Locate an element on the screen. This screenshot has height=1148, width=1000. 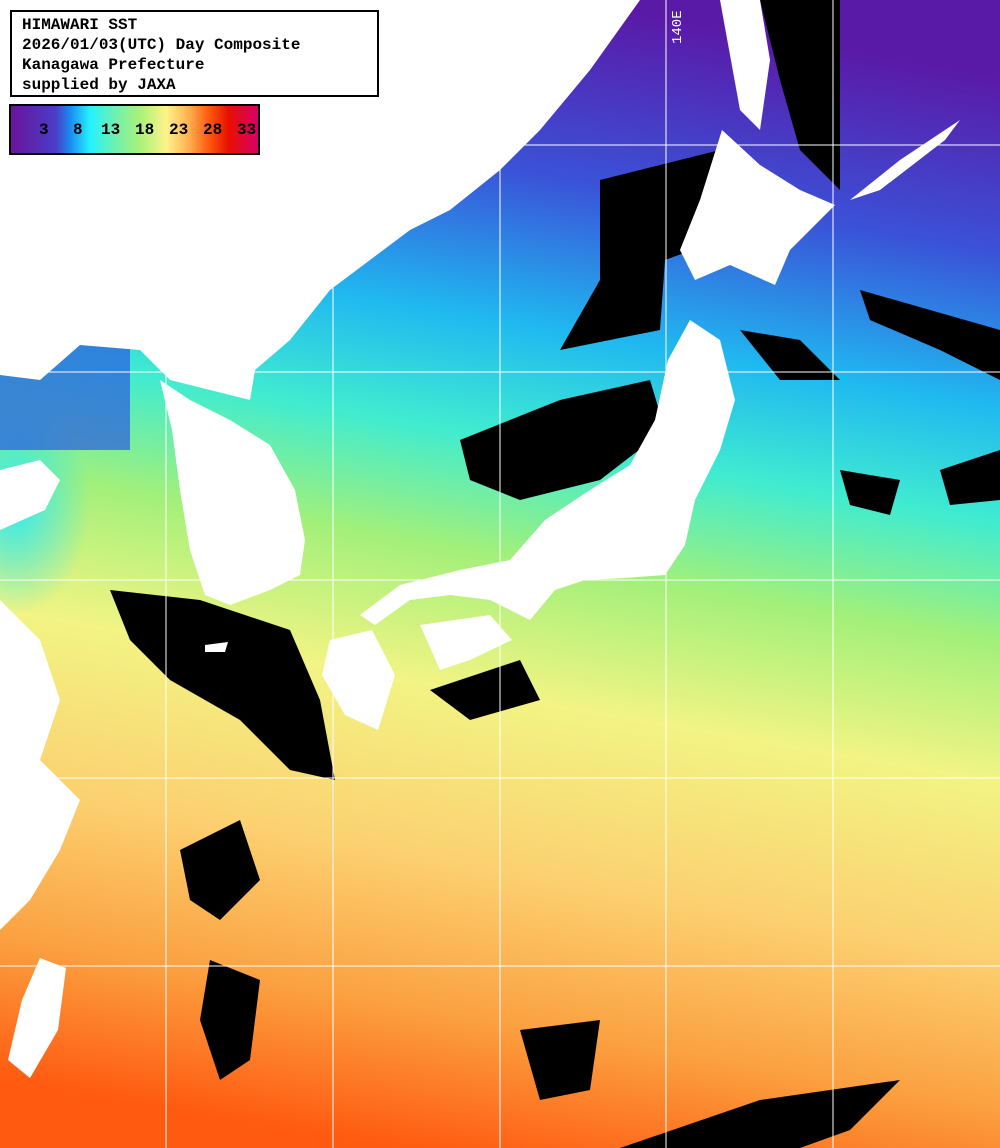
colorbar-tick: 3 is located at coordinates (44, 130).